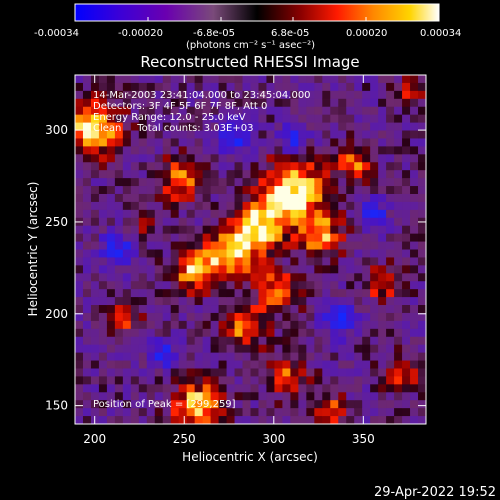  Describe the element at coordinates (56, 314) in the screenshot. I see `y-tick-label: 200` at that location.